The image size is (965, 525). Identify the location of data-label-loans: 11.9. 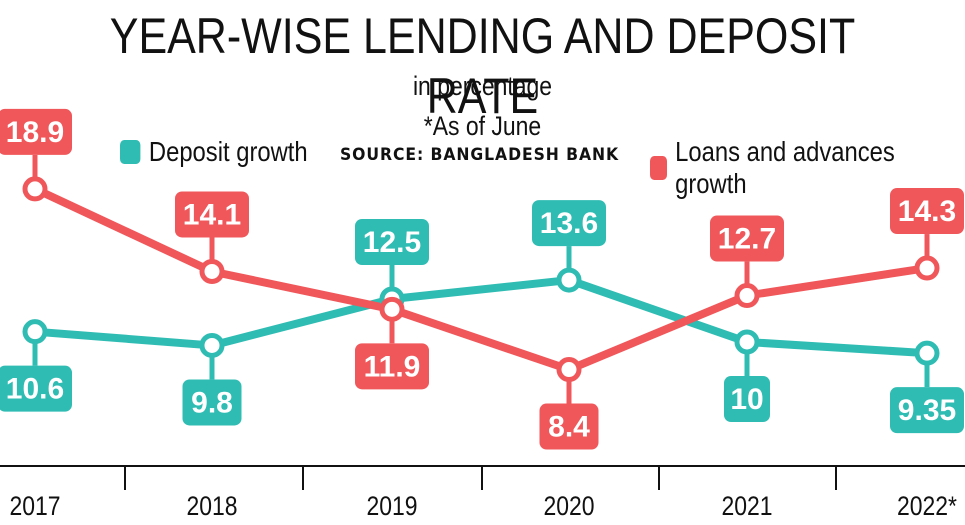
(392, 366).